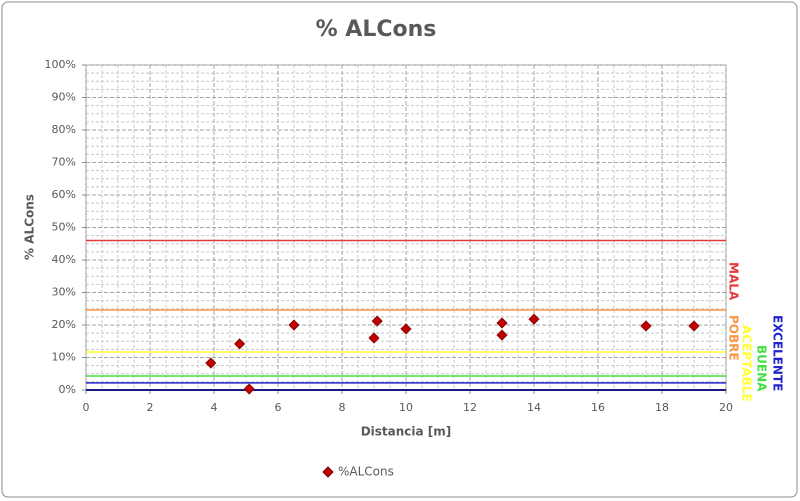 Image resolution: width=800 pixels, height=501 pixels. What do you see at coordinates (342, 407) in the screenshot?
I see `x-tick-label: 8` at bounding box center [342, 407].